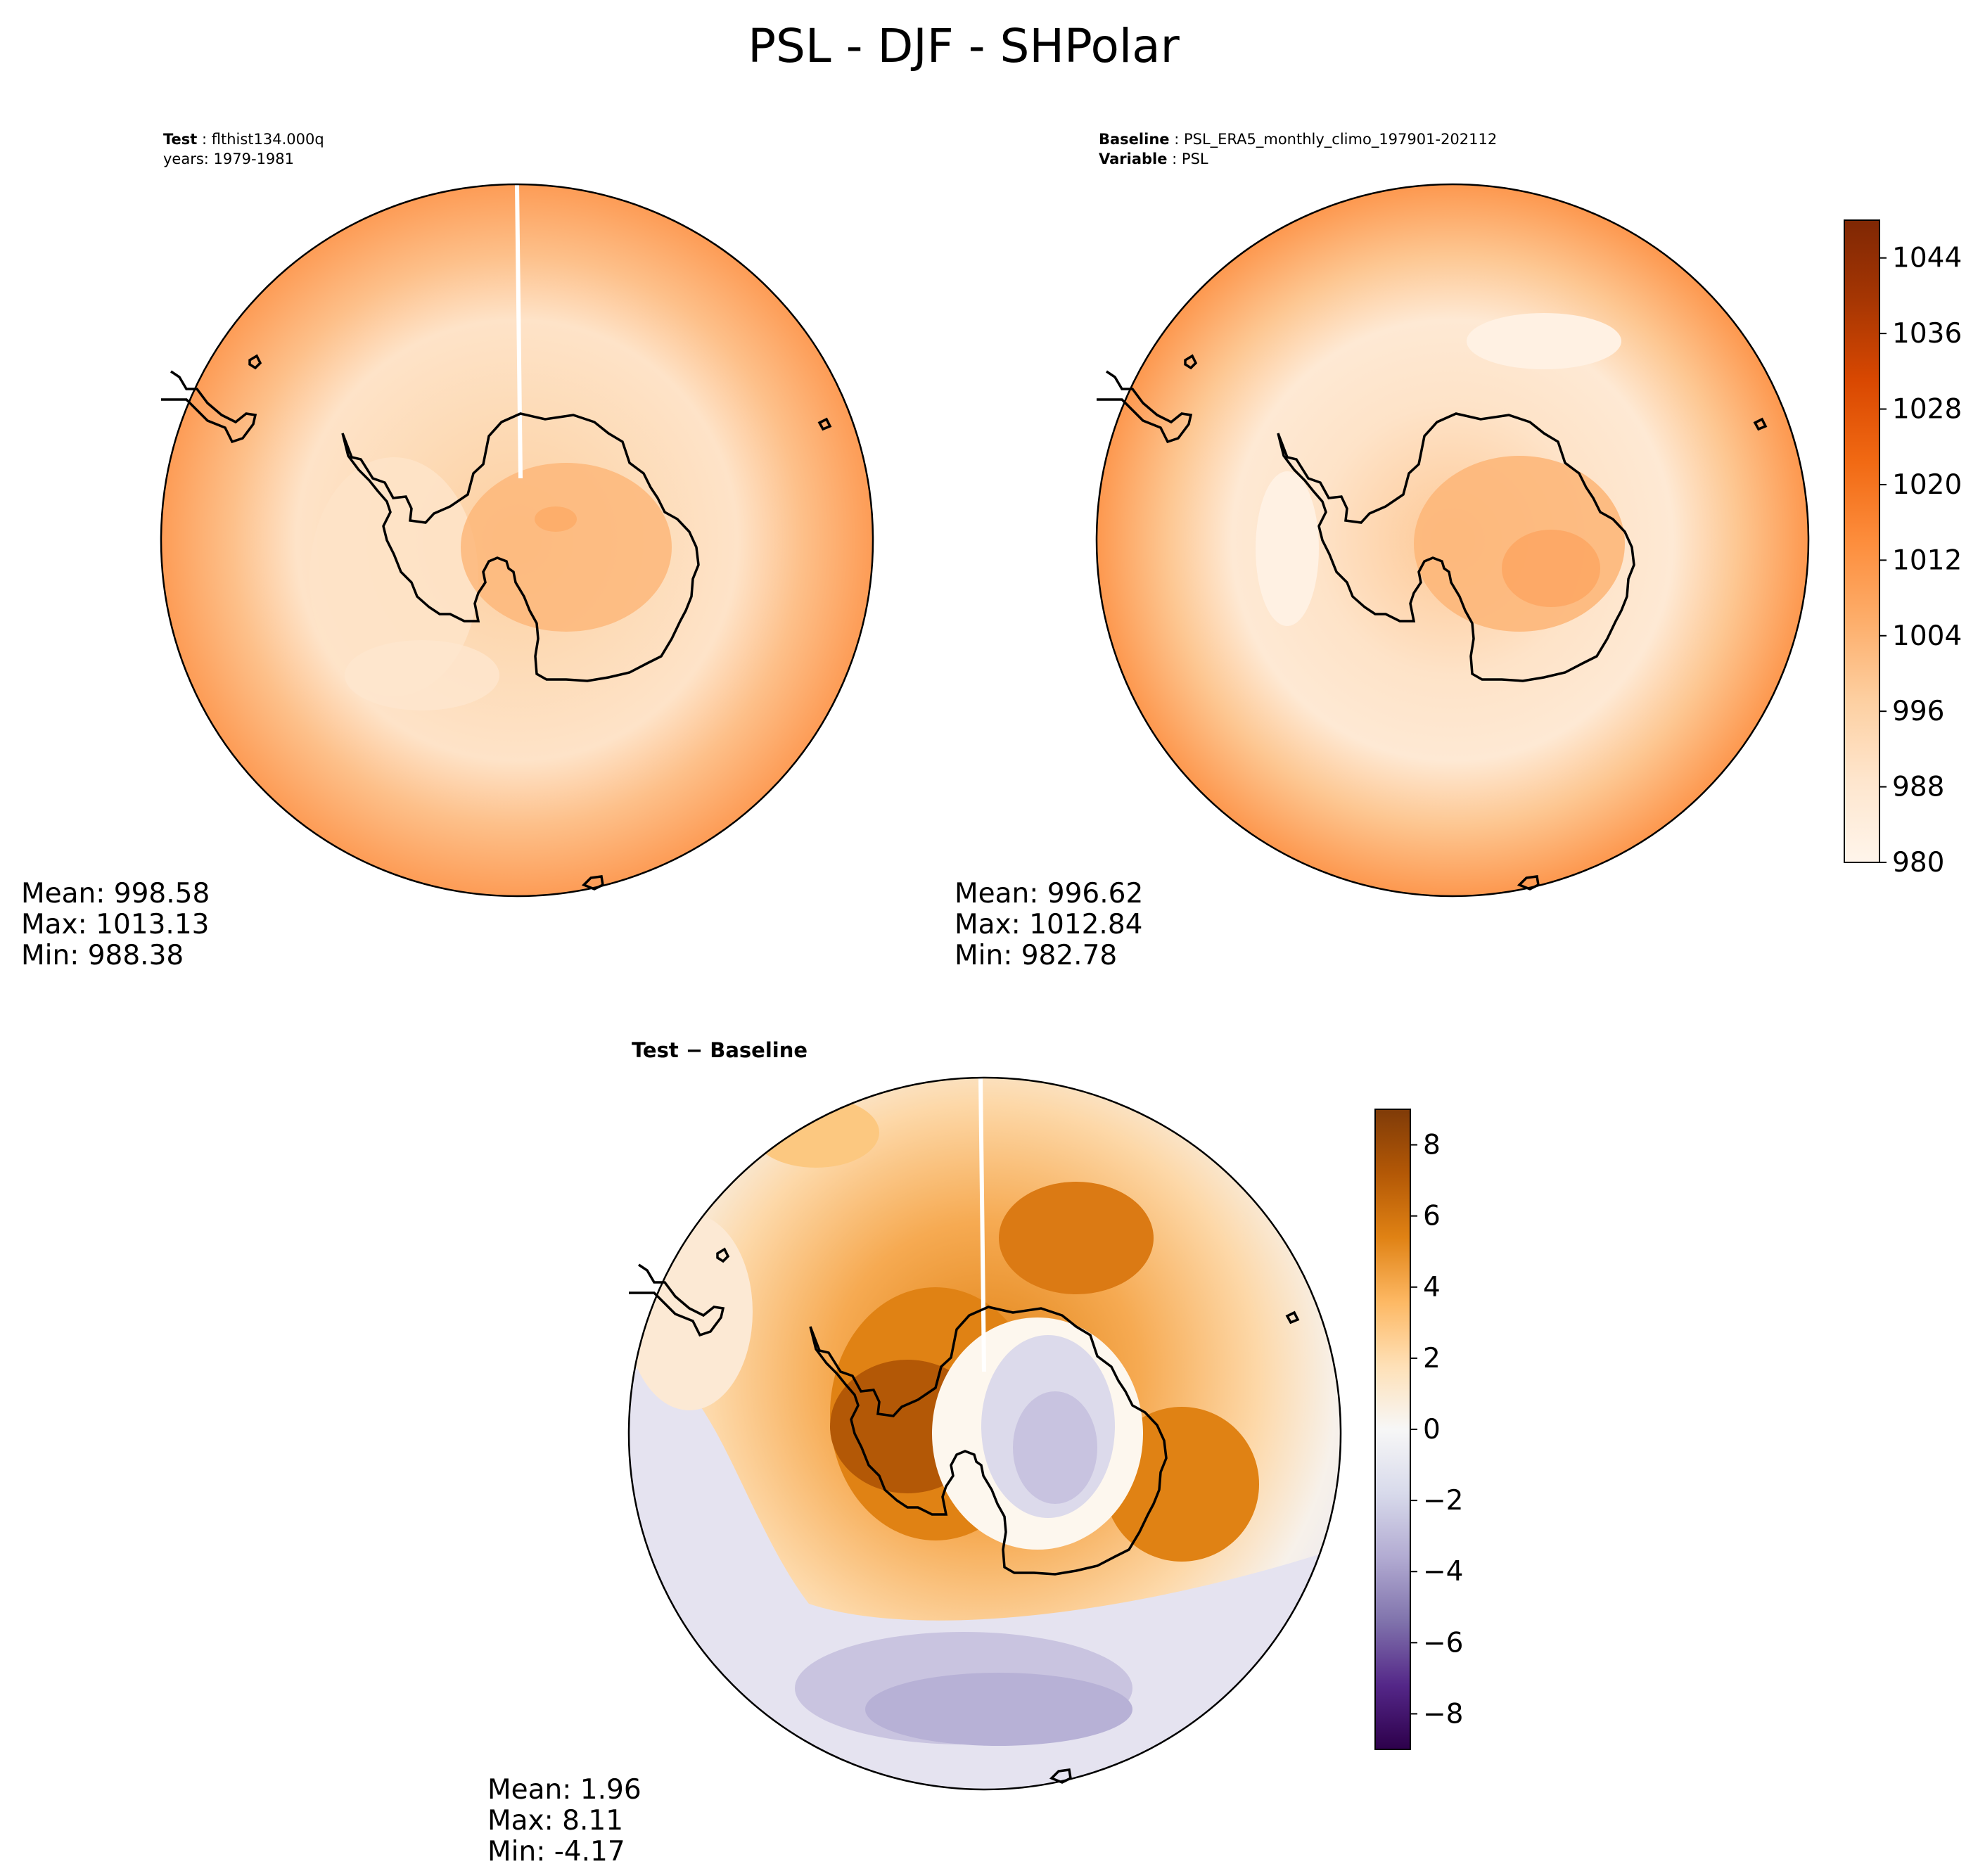  Describe the element at coordinates (1862, 541) in the screenshot. I see `abs-colorbar` at that location.